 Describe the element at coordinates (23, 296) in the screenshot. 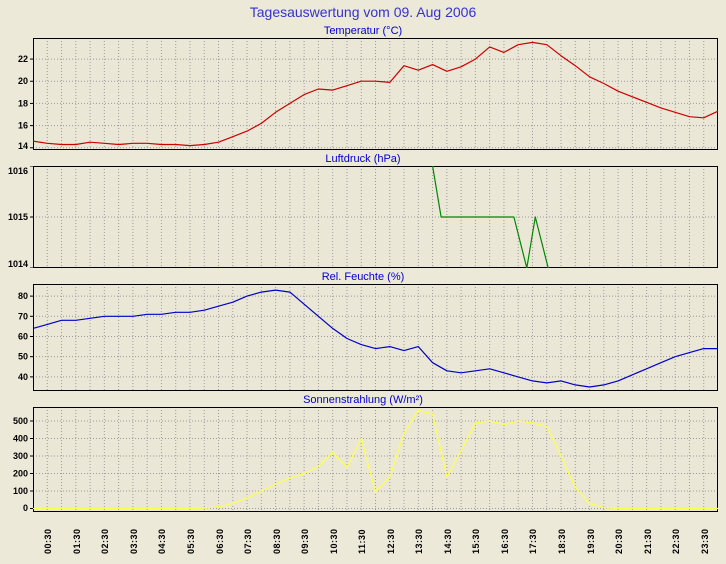

I see `humidity-y-tick-label: 80` at that location.